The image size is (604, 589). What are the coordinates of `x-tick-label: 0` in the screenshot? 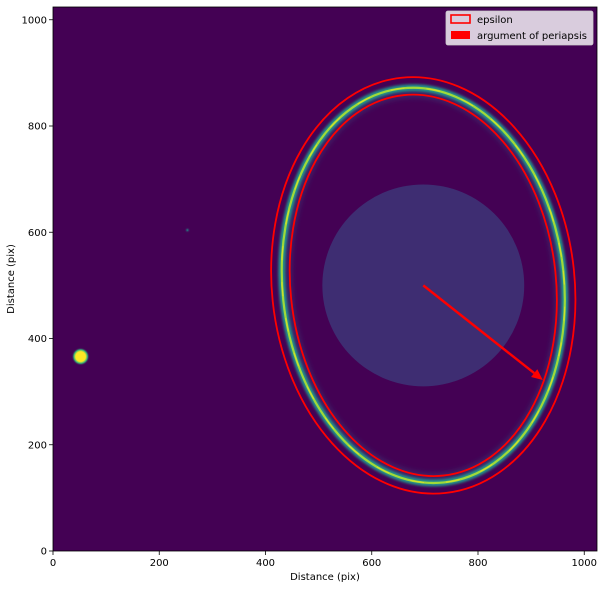 It's located at (53, 563).